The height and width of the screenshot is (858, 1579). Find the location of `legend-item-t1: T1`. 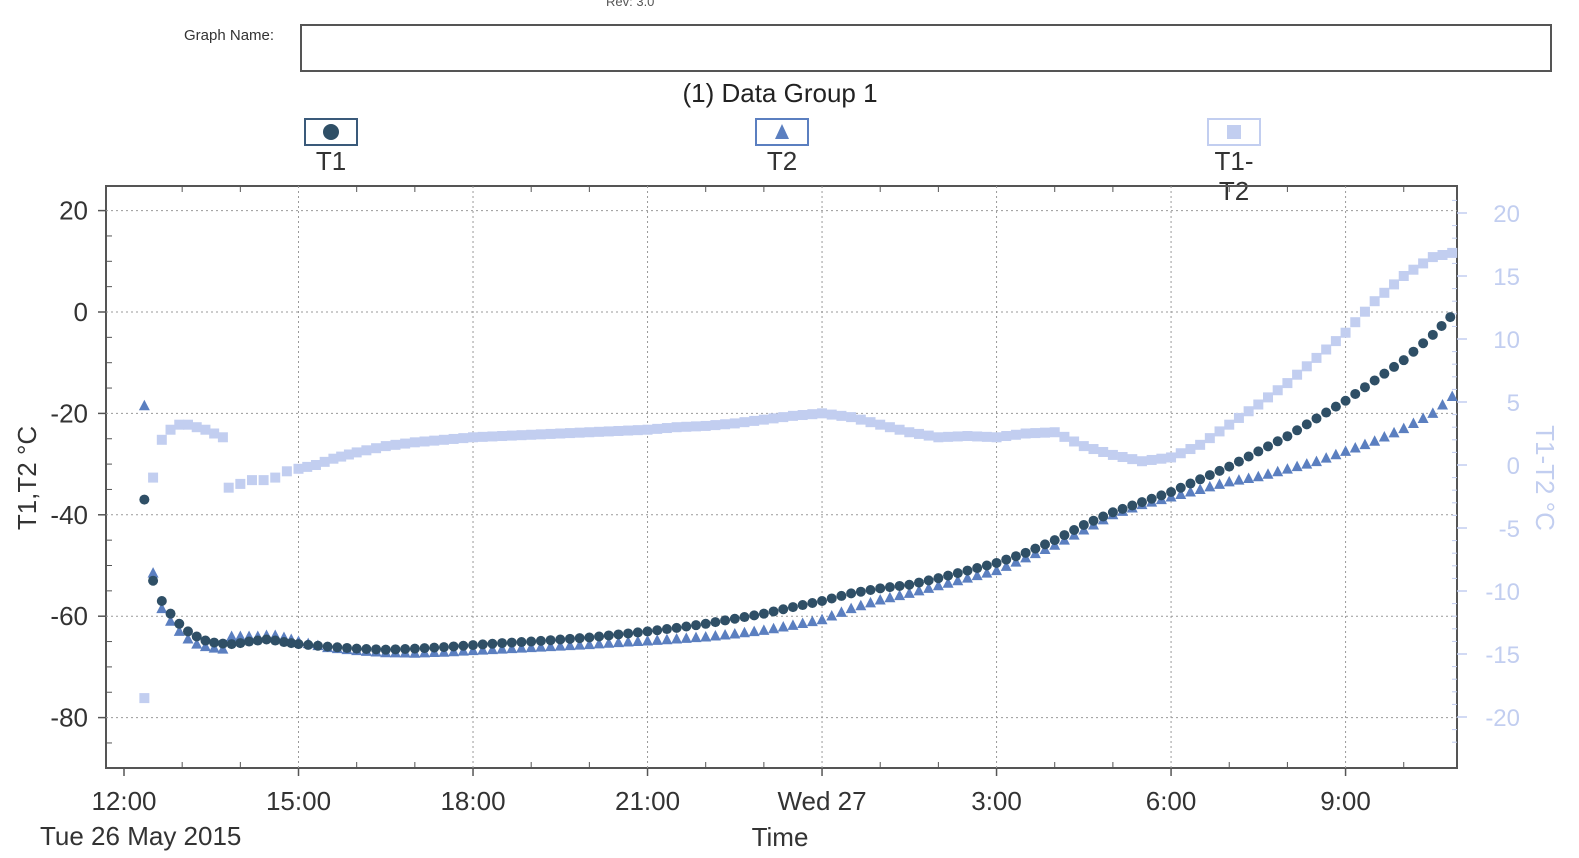

legend-item-t1: T1 is located at coordinates (331, 147).